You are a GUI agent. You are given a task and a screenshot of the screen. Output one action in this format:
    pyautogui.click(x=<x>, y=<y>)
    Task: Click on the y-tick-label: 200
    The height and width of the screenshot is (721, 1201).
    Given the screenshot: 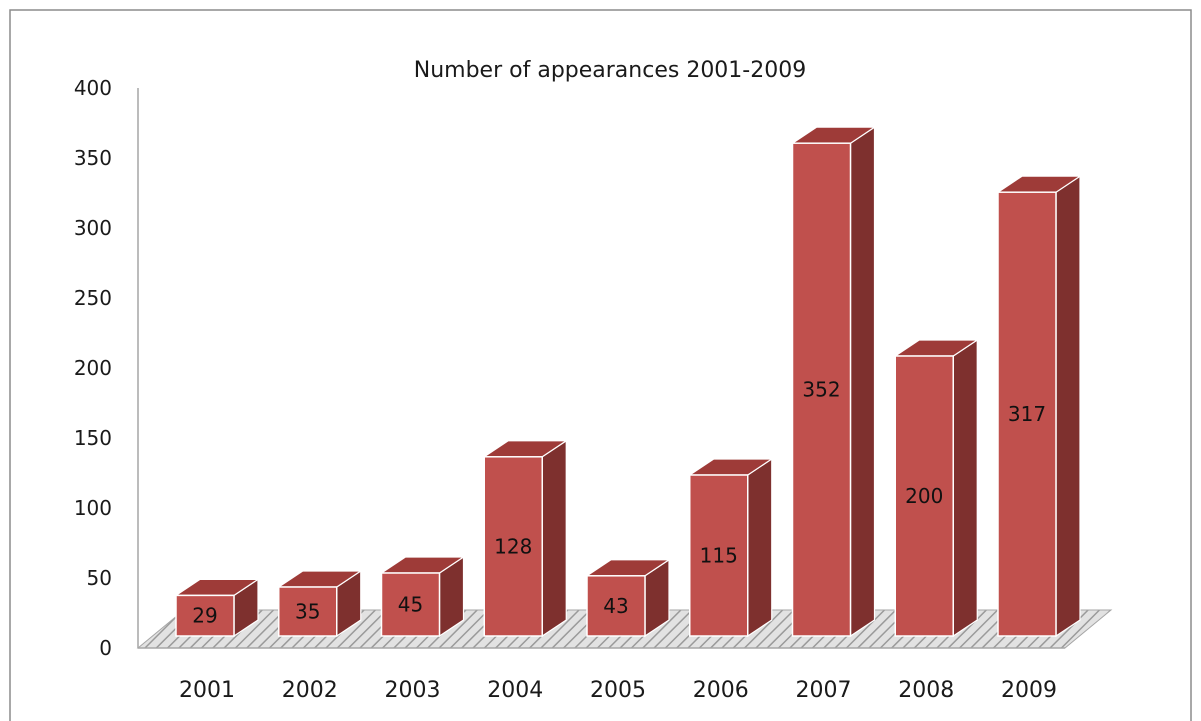 What is the action you would take?
    pyautogui.click(x=93, y=368)
    